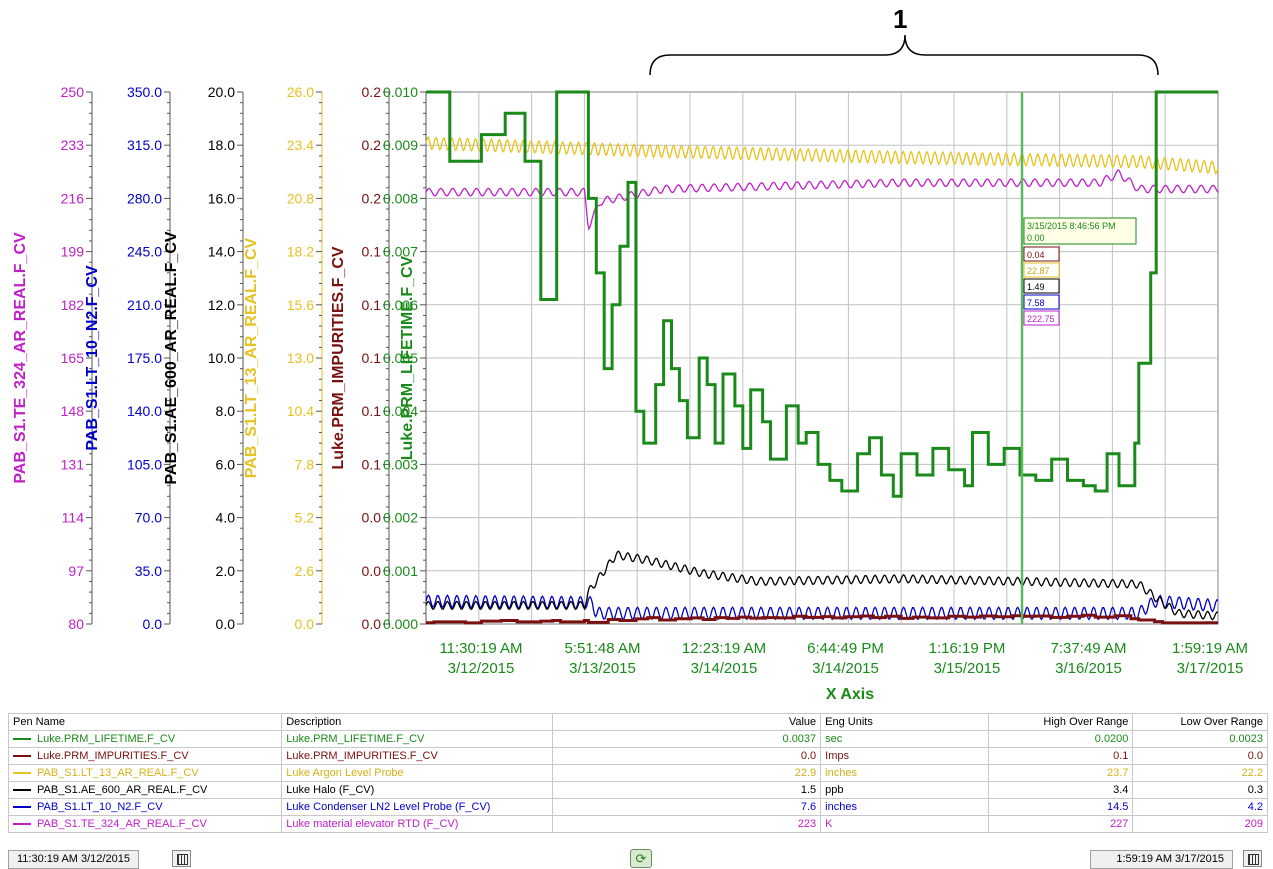  Describe the element at coordinates (181, 858) in the screenshot. I see `start-calendar-button` at that location.